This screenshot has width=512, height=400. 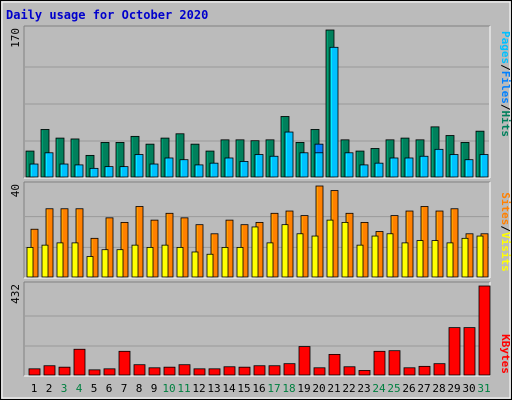 I want to click on kbytes-axis-label-part: KBytes, so click(x=505, y=354).